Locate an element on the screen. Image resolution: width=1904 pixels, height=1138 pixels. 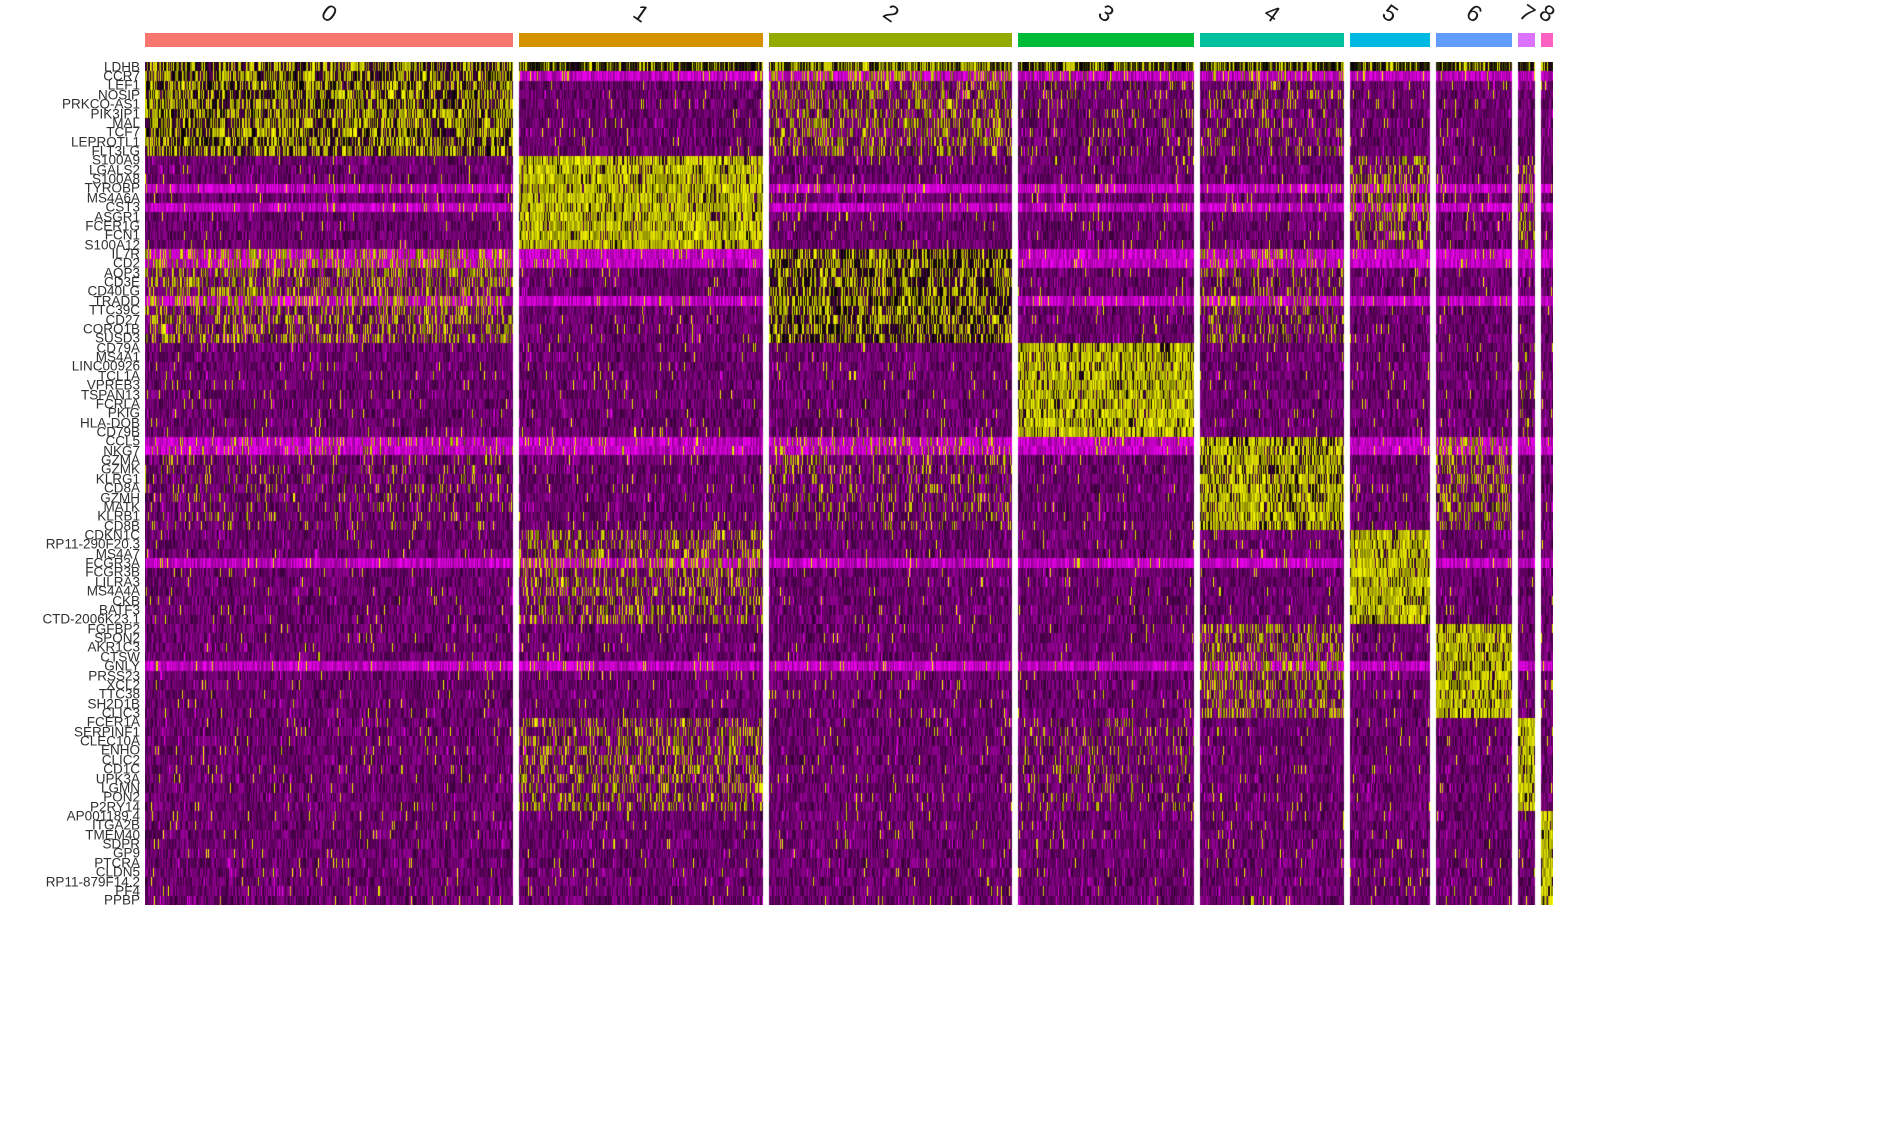
gene-label: SPON2 is located at coordinates (117, 638).